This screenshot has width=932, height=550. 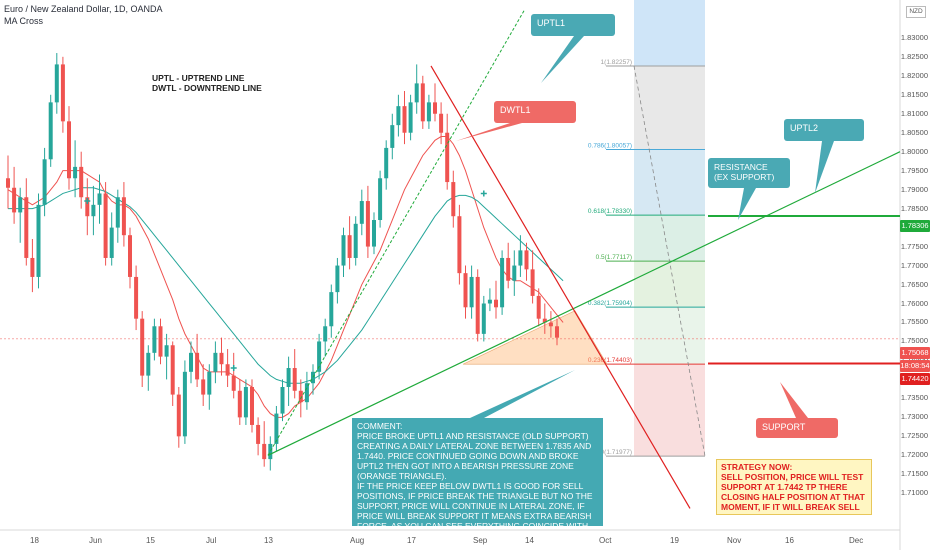 I want to click on support-price-badge: 1.74420, so click(x=915, y=379).